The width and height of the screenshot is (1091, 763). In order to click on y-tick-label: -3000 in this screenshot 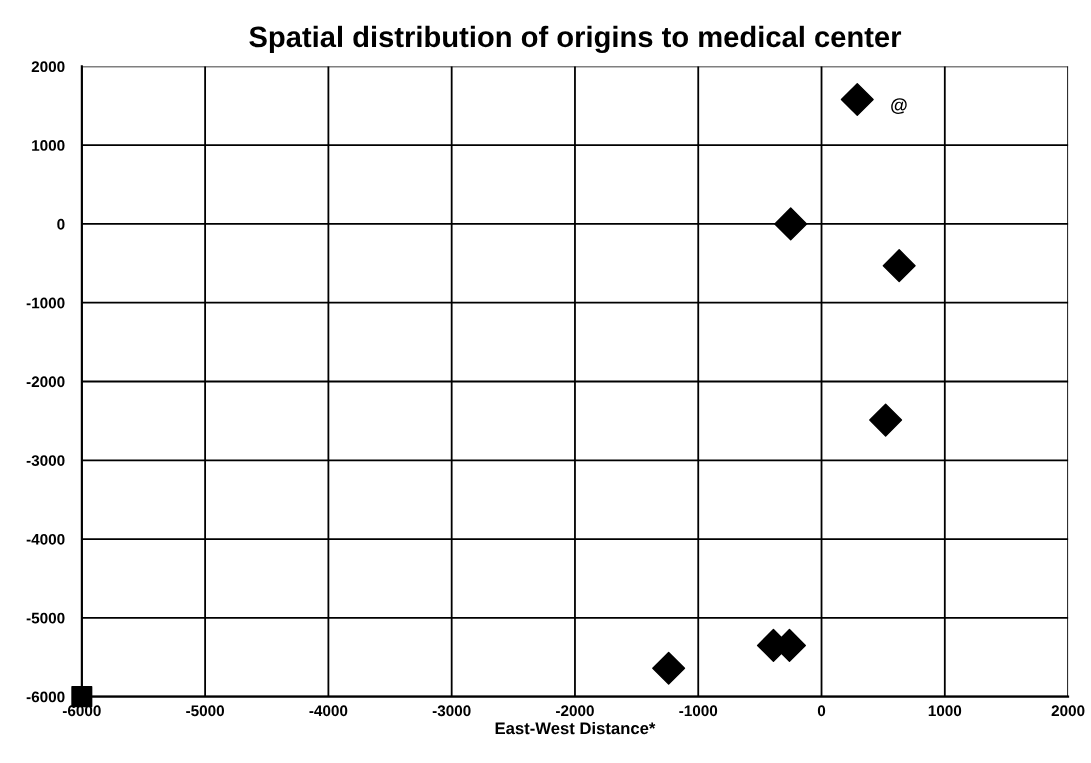, I will do `click(45, 460)`.